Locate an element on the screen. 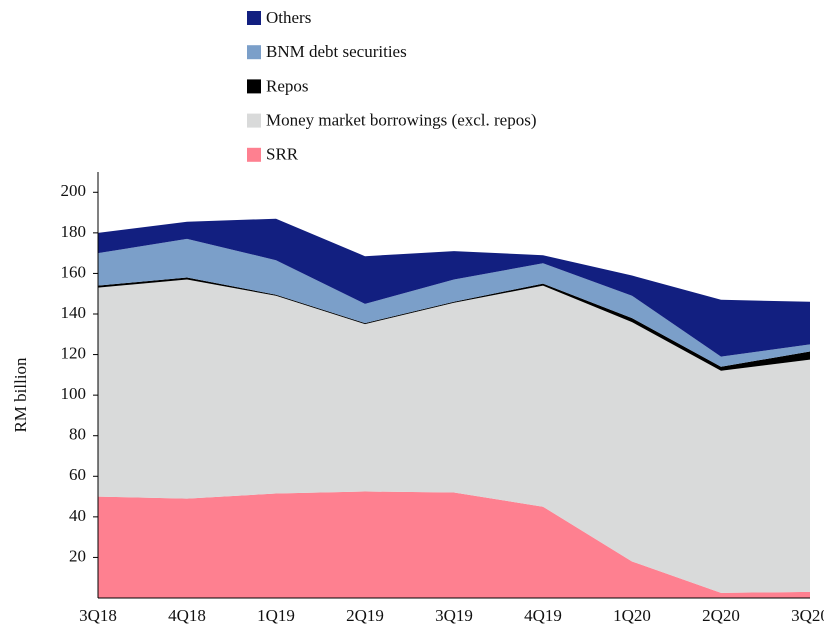 The image size is (824, 633). x-tick-label: 3Q18 is located at coordinates (98, 615).